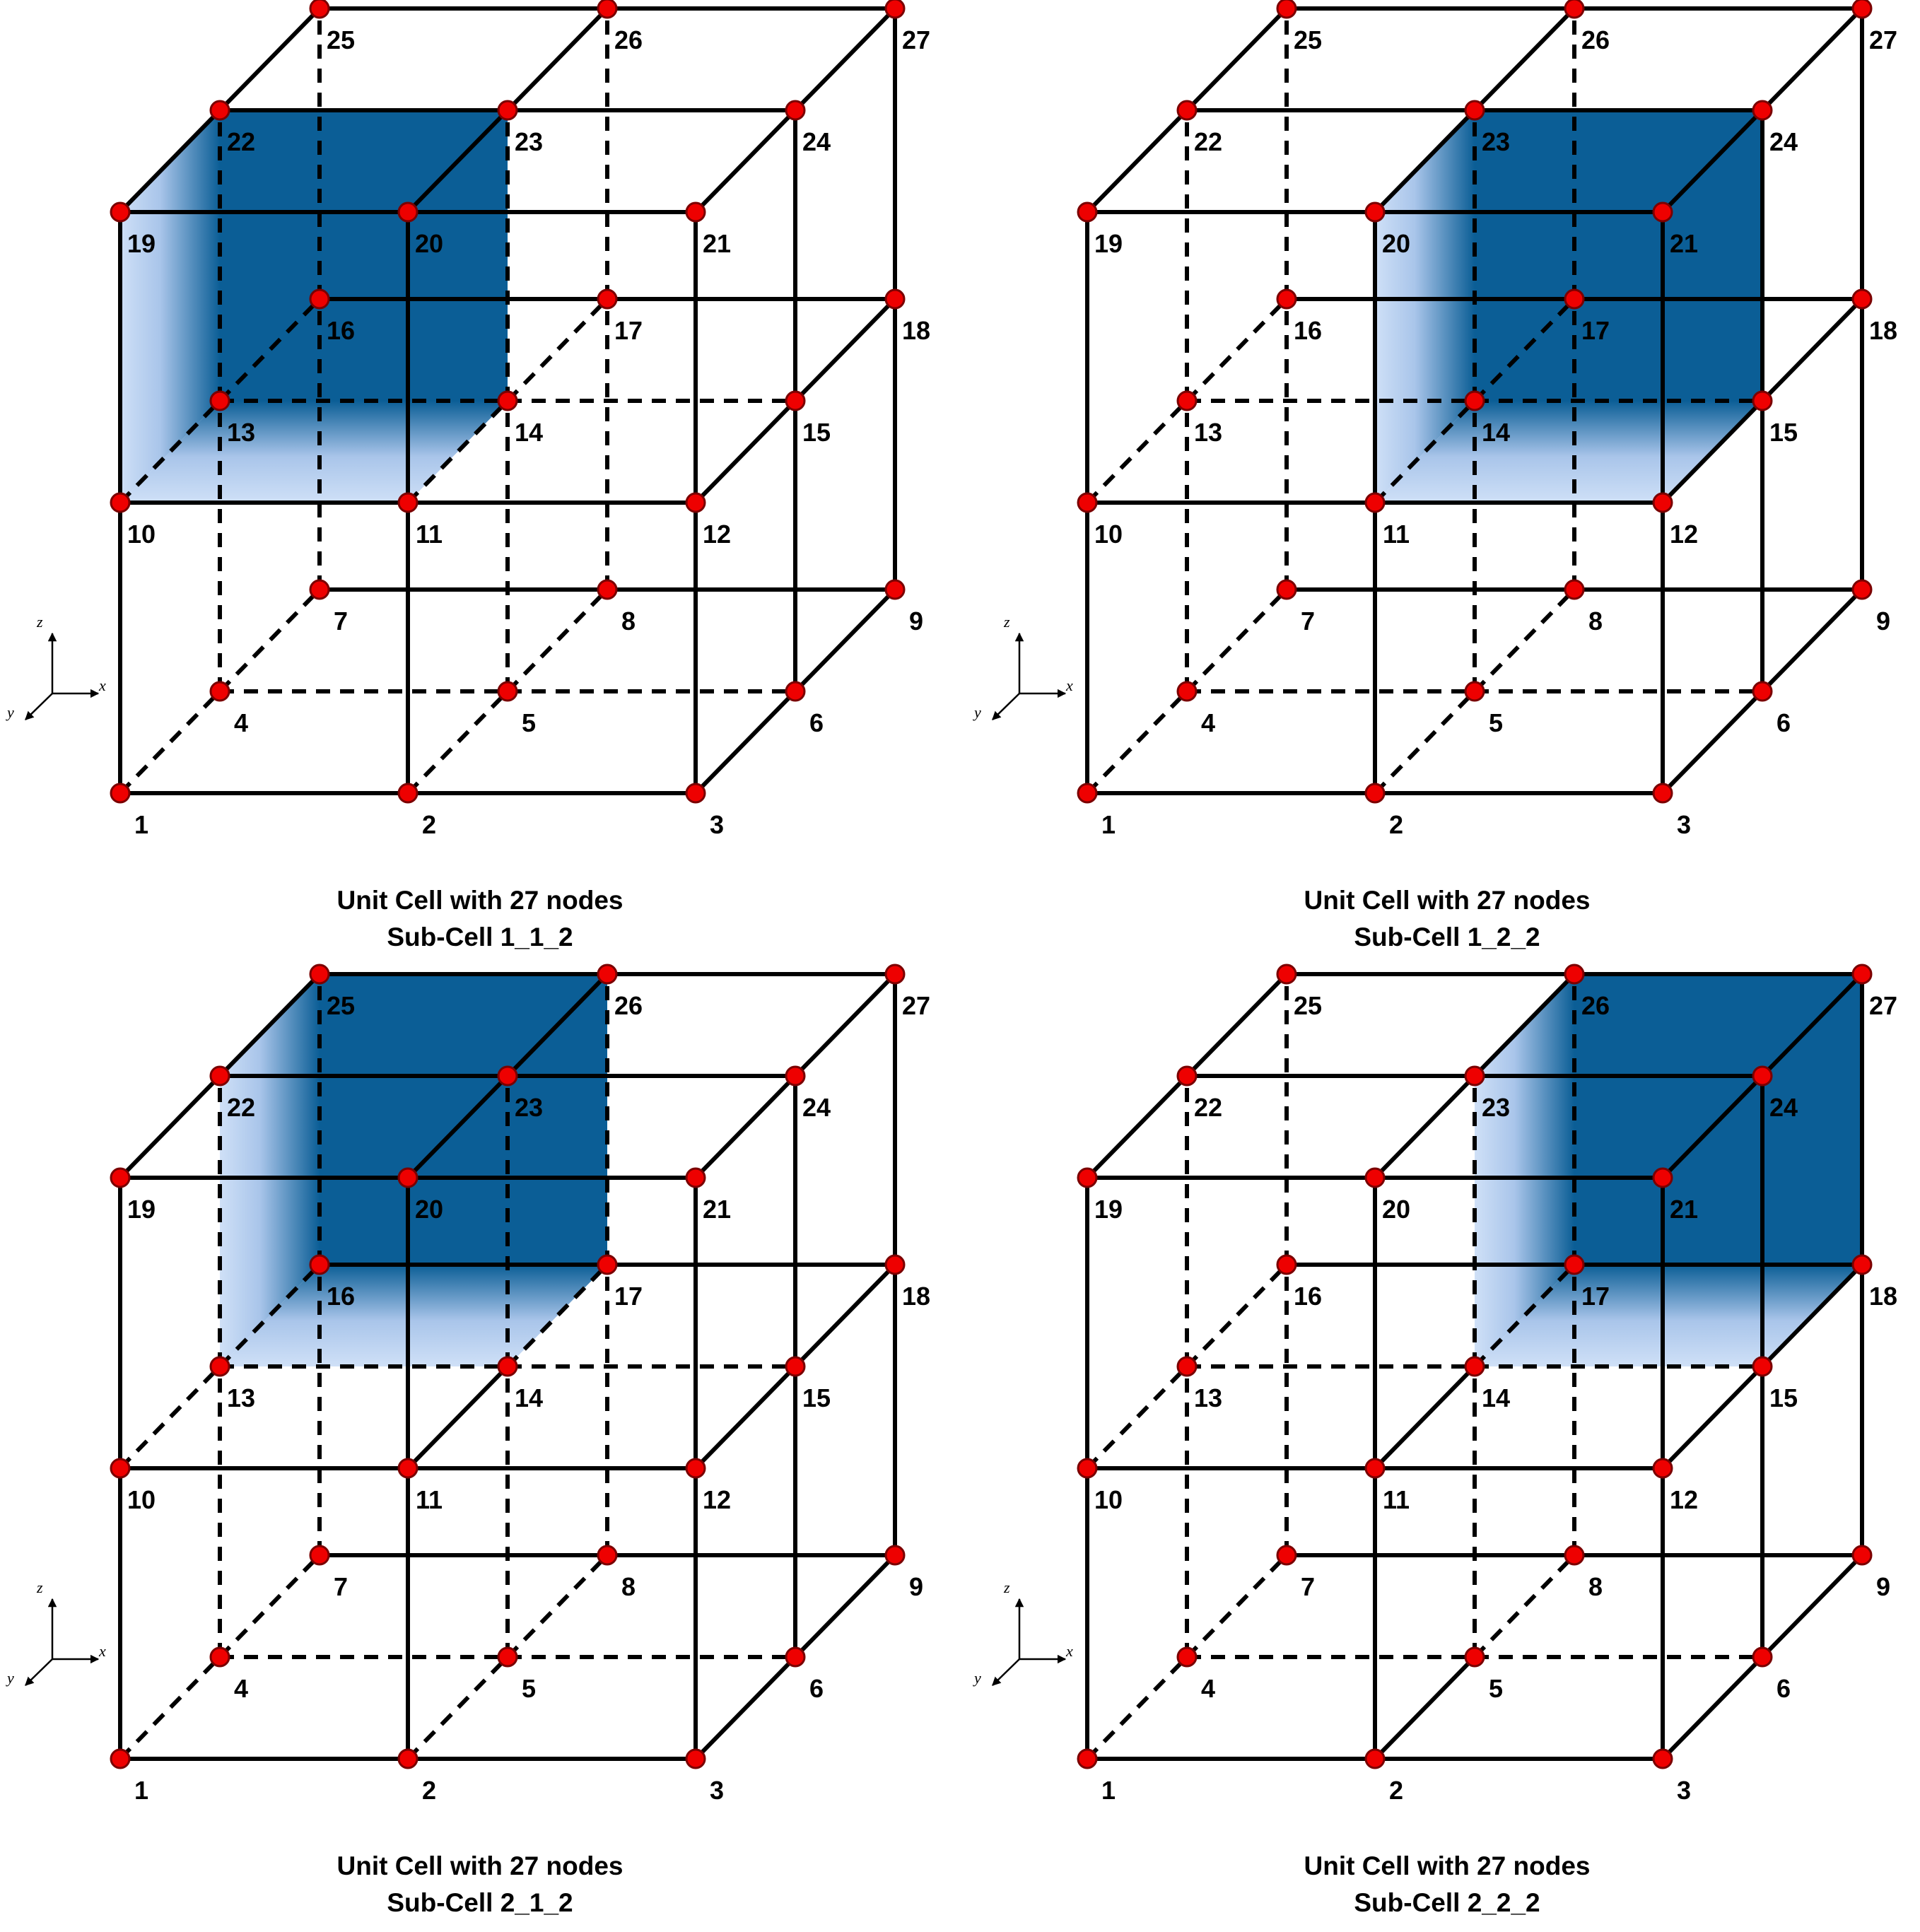 The width and height of the screenshot is (1920, 1932). I want to click on node-label-6: 6, so click(1783, 722).